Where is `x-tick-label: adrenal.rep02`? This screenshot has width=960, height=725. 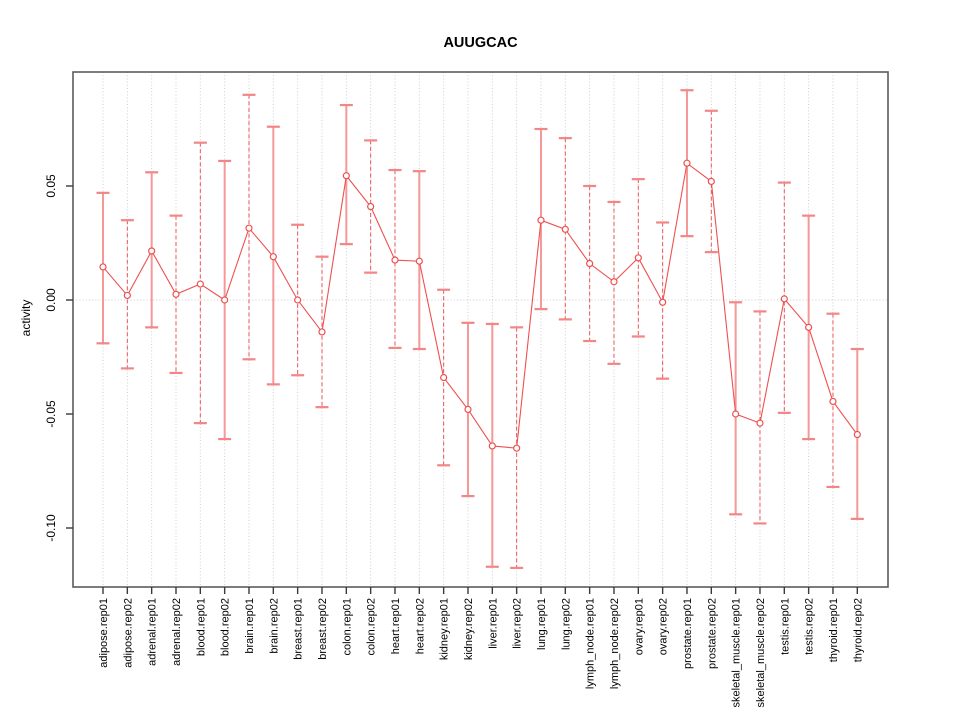
x-tick-label: adrenal.rep02 is located at coordinates (177, 632).